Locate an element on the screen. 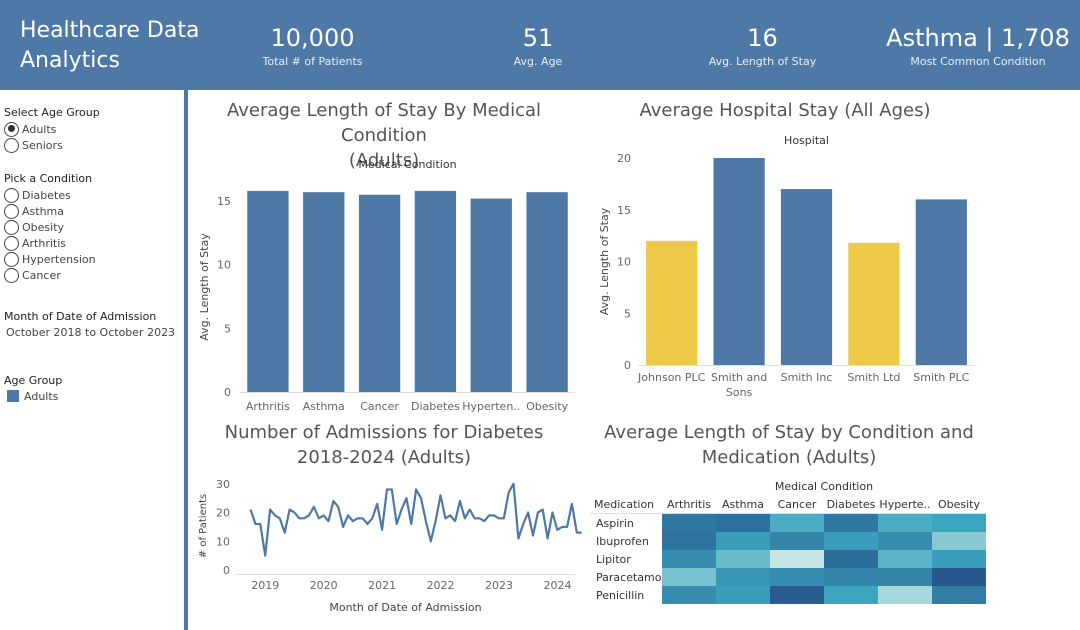 The height and width of the screenshot is (630, 1080). x-tick-label: Cancer is located at coordinates (379, 406).